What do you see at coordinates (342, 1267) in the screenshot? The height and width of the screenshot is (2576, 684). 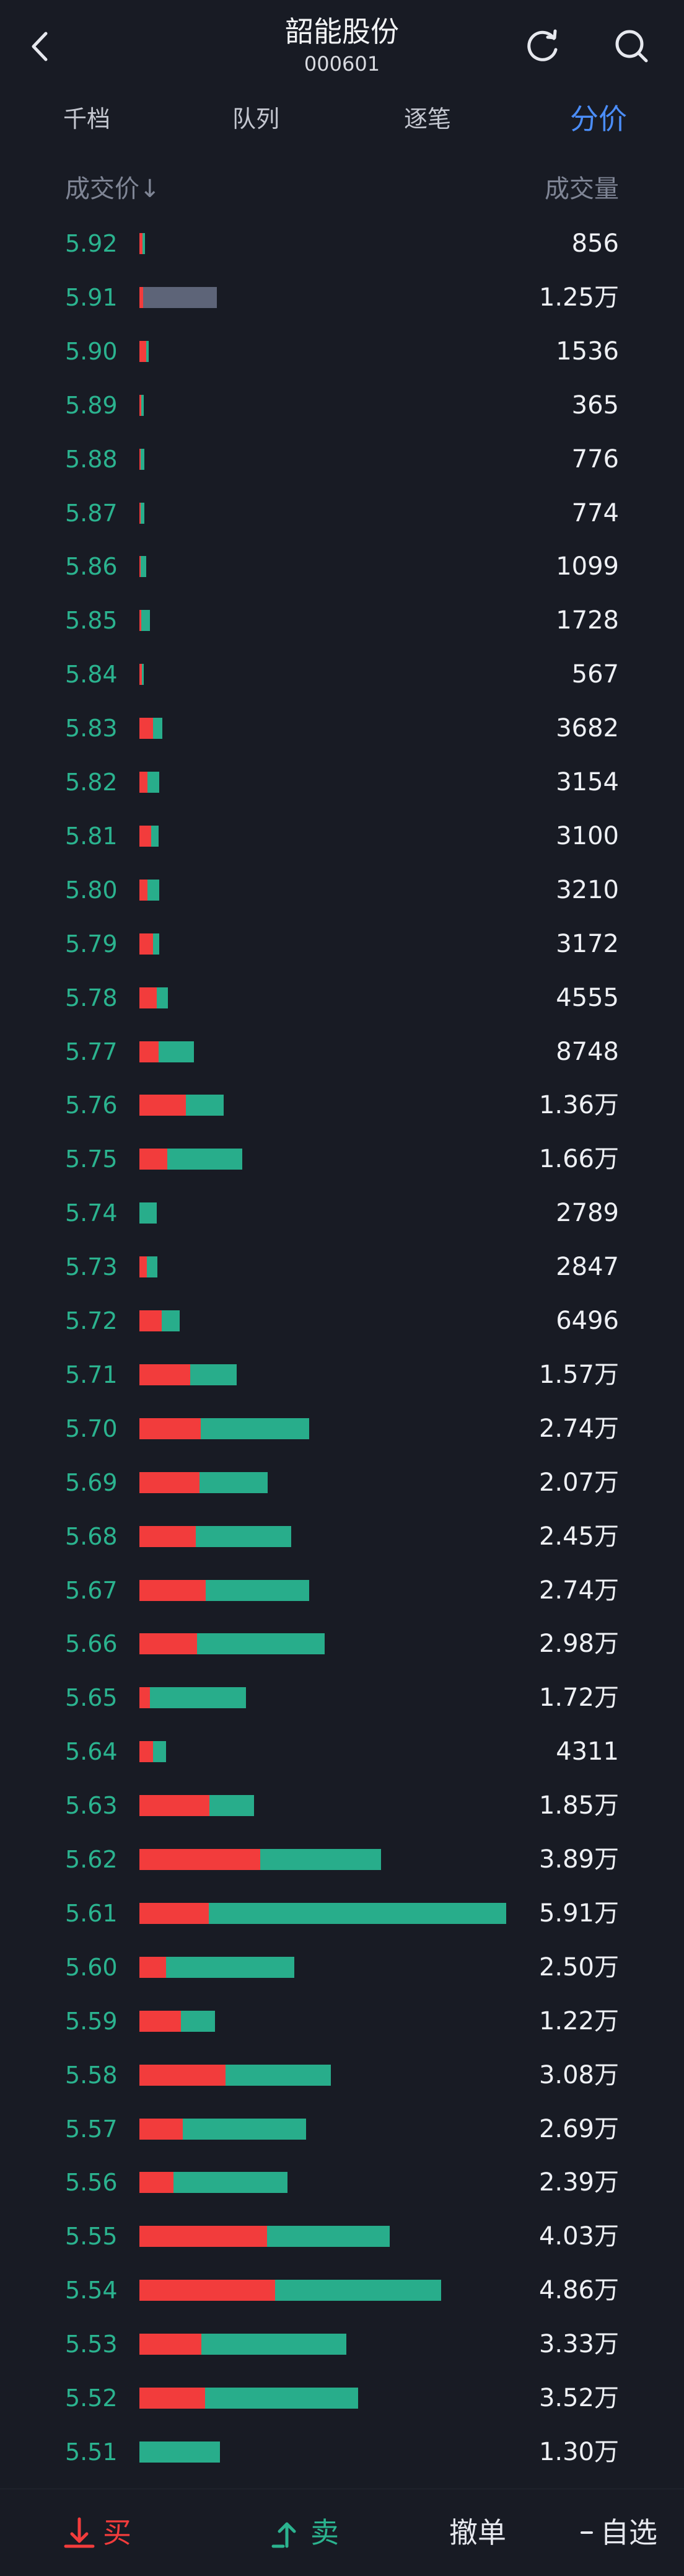 I see `price-row: 5.73 2847` at bounding box center [342, 1267].